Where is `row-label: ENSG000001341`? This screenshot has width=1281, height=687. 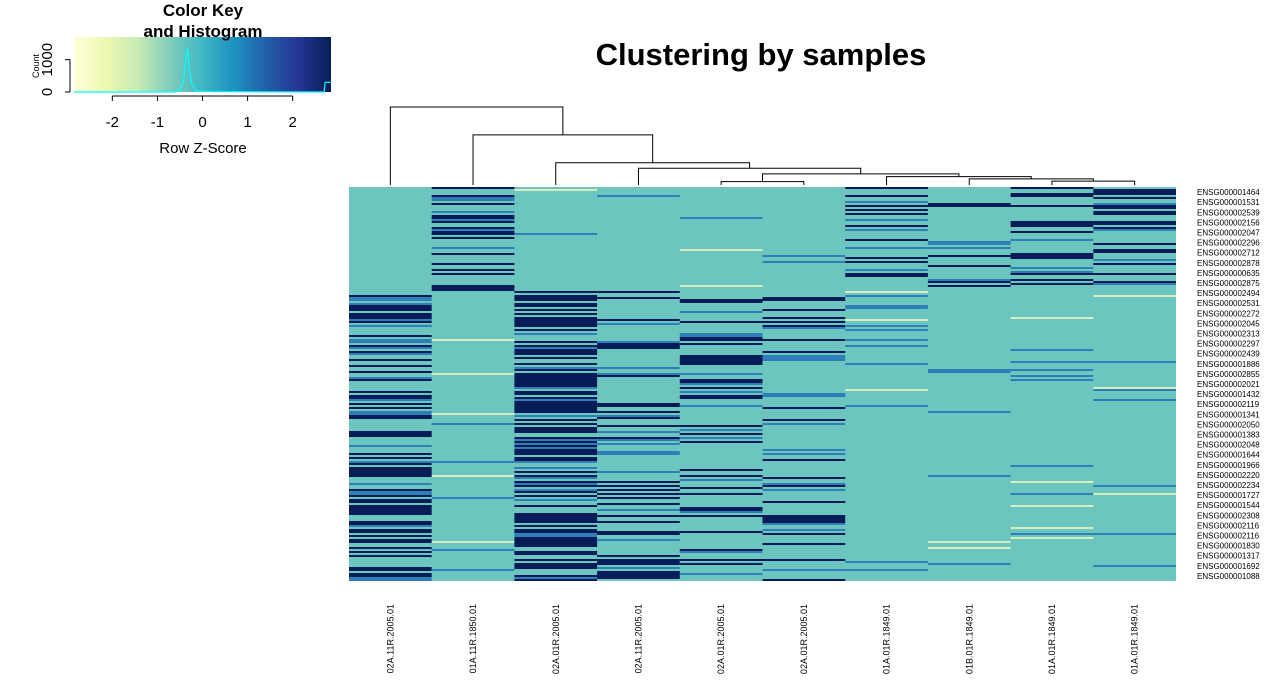 row-label: ENSG000001341 is located at coordinates (1228, 414).